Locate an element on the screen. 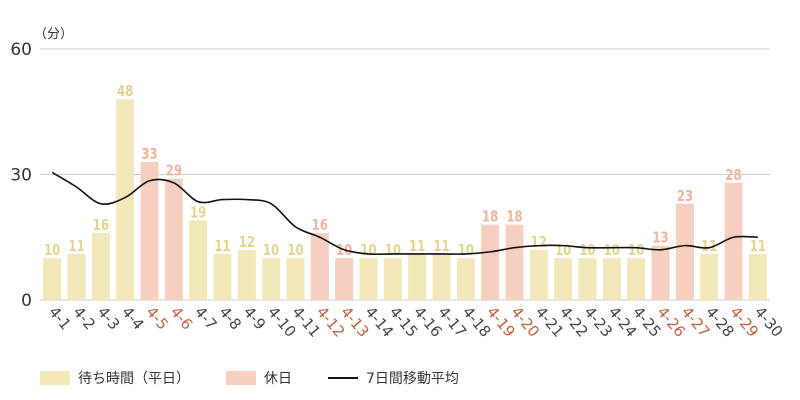 This screenshot has width=800, height=400. legend-label-holiday: 休日 is located at coordinates (278, 379).